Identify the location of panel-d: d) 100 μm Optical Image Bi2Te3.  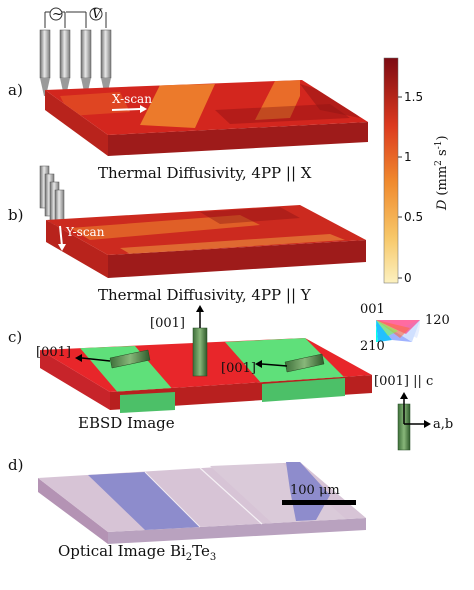
(187, 509).